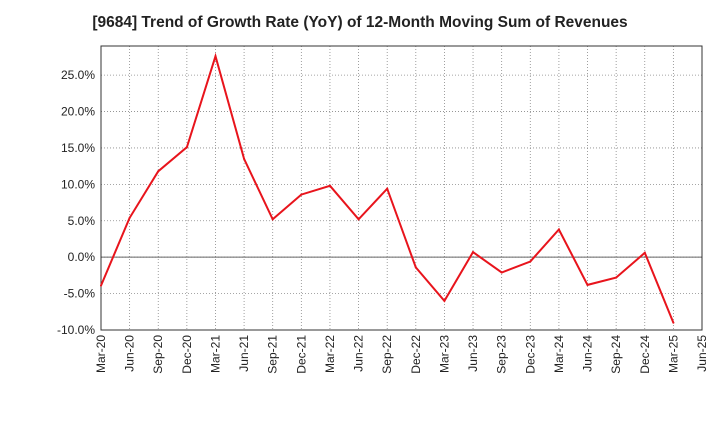 The height and width of the screenshot is (440, 720). I want to click on x-tick-label: Dec-20, so click(187, 354).